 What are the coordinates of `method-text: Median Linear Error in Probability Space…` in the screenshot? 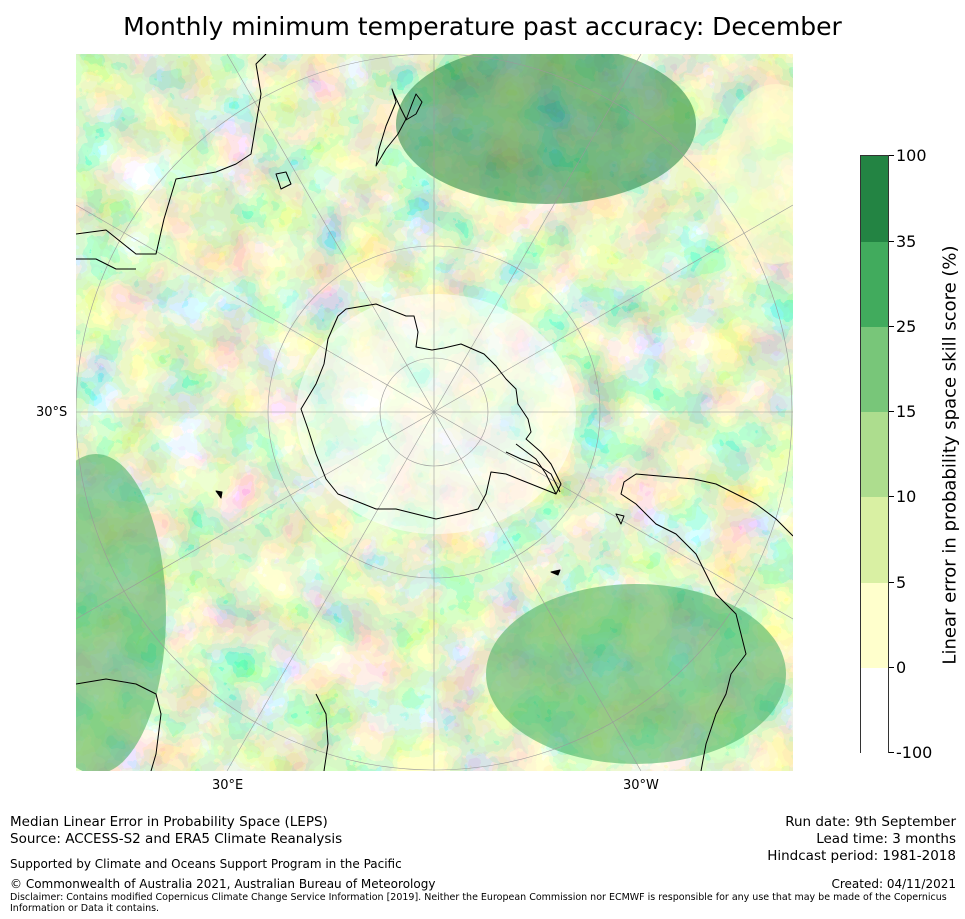 It's located at (169, 822).